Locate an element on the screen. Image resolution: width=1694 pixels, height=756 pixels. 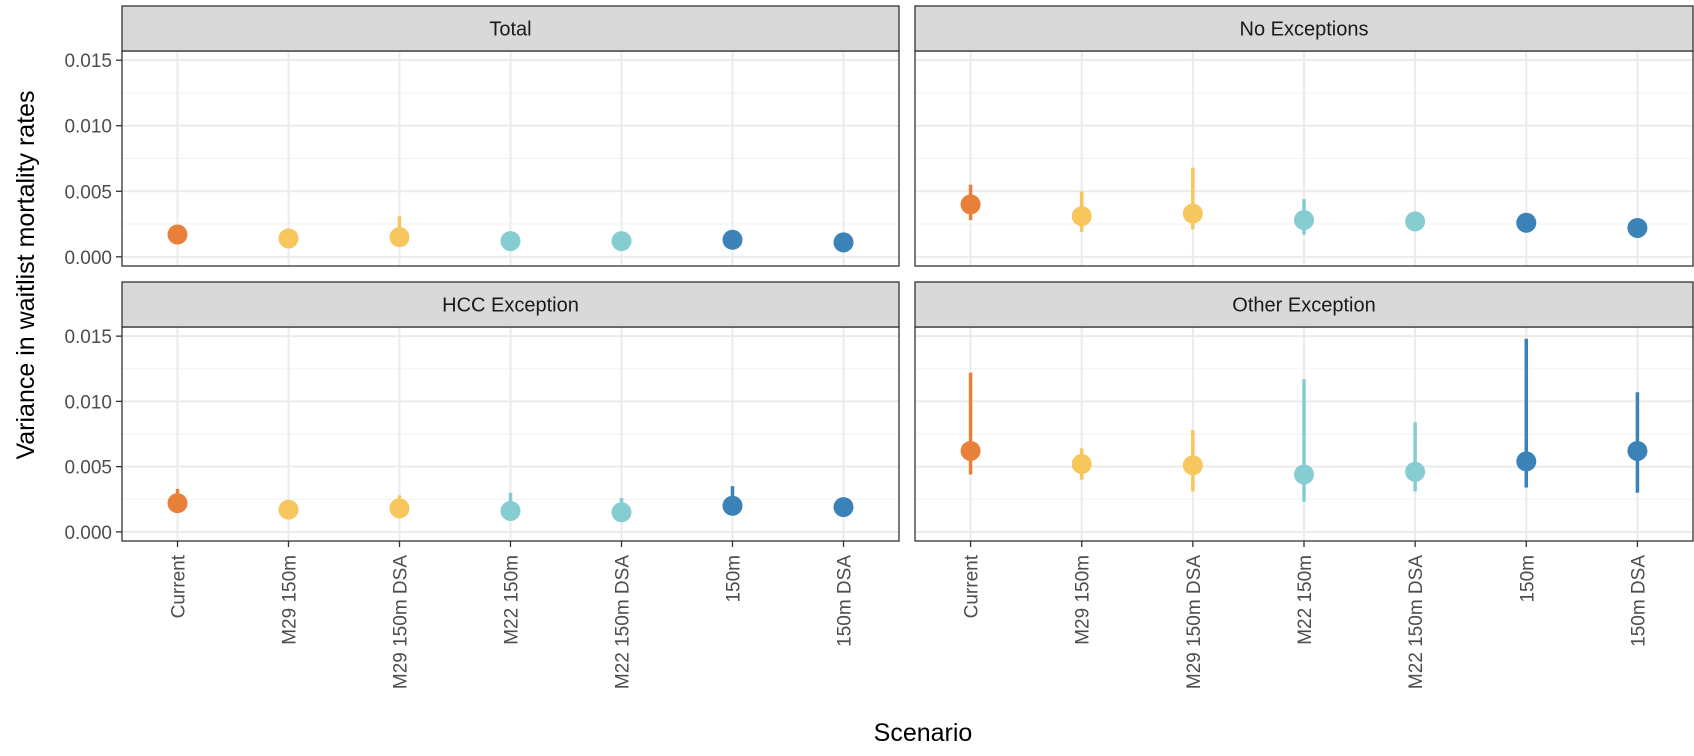
facet-strip-label: HCC Exception is located at coordinates (510, 306).